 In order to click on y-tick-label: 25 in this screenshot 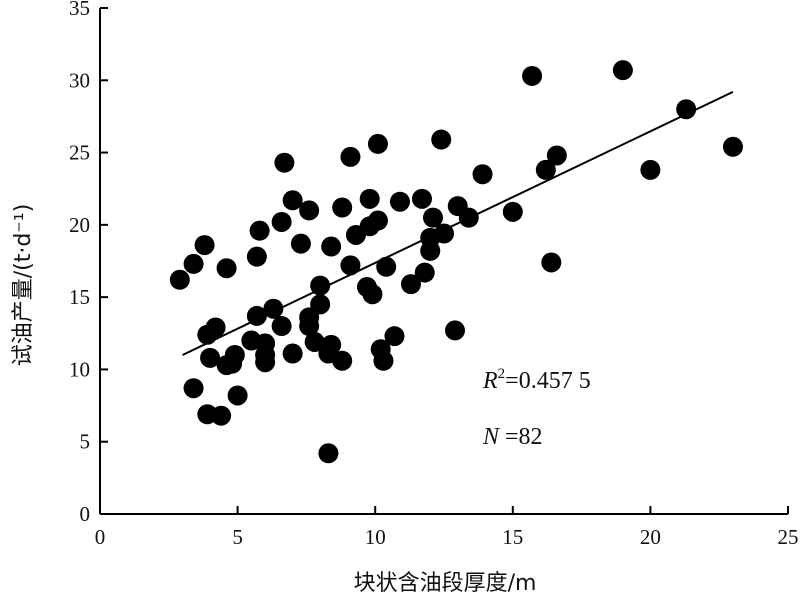, I will do `click(79, 153)`.